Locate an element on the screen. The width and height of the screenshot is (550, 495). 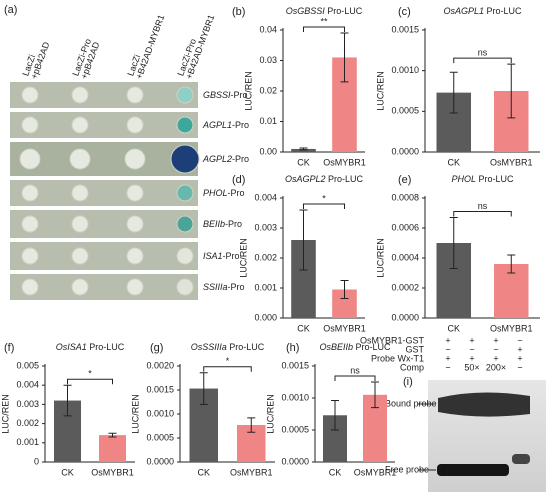
row-label-gene: SSIIIa is located at coordinates (215, 287).